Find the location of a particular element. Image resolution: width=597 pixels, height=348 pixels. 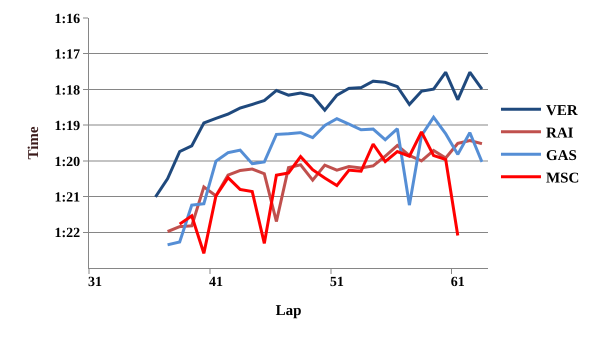

x-tick-label: 41 is located at coordinates (215, 282).